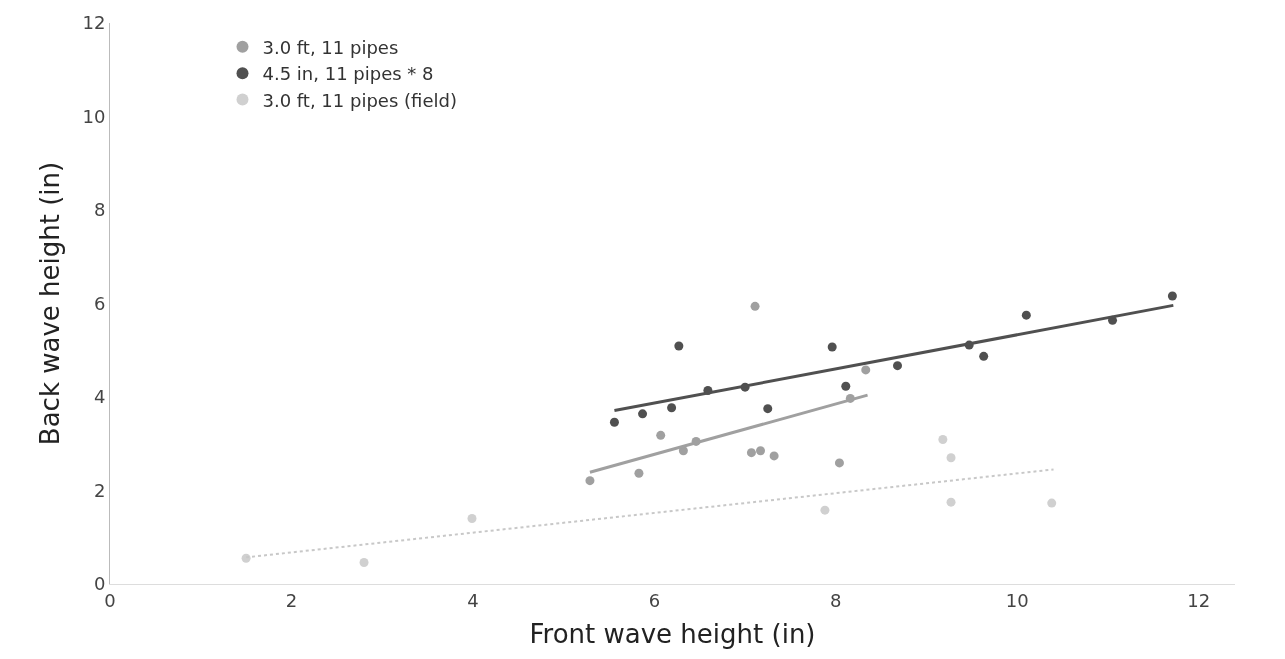 The height and width of the screenshot is (659, 1285). I want to click on y-tick-label: 8, so click(99, 210).